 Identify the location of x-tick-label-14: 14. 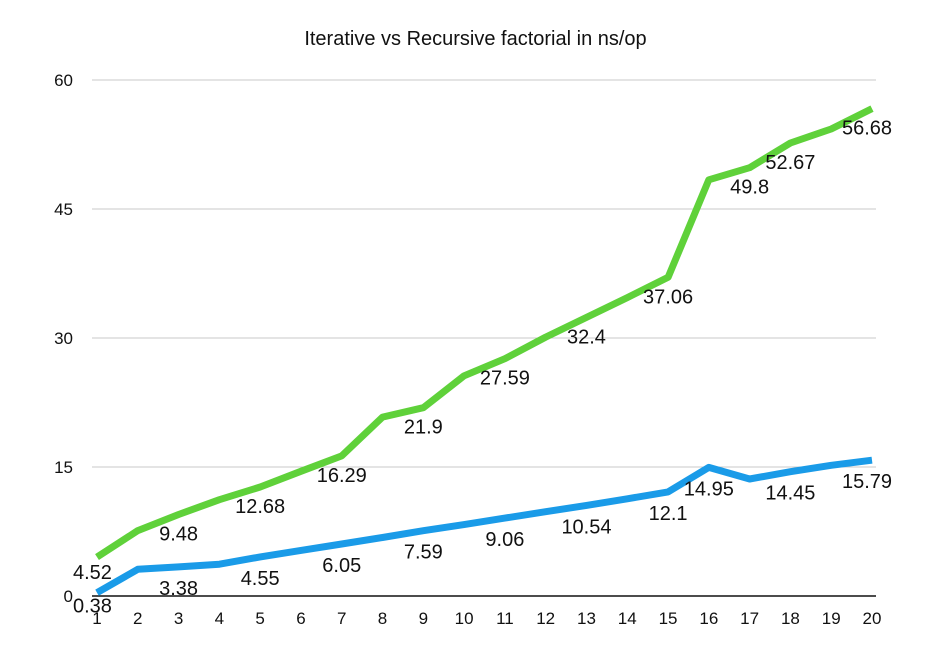
(627, 618).